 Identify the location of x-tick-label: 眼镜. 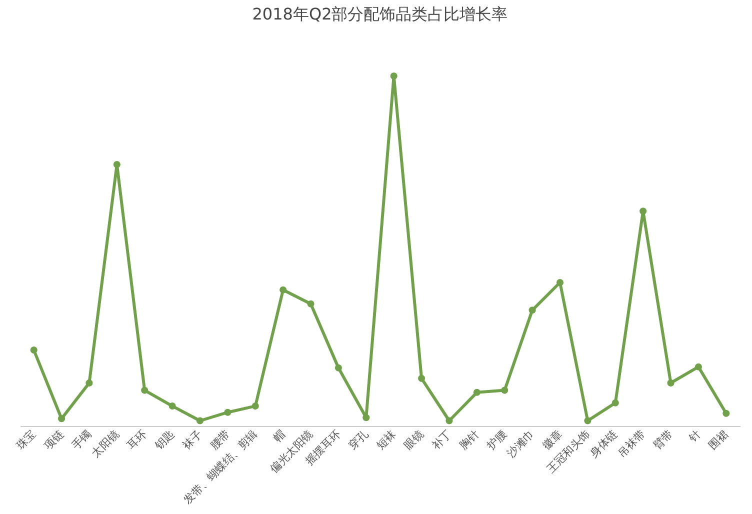
(414, 440).